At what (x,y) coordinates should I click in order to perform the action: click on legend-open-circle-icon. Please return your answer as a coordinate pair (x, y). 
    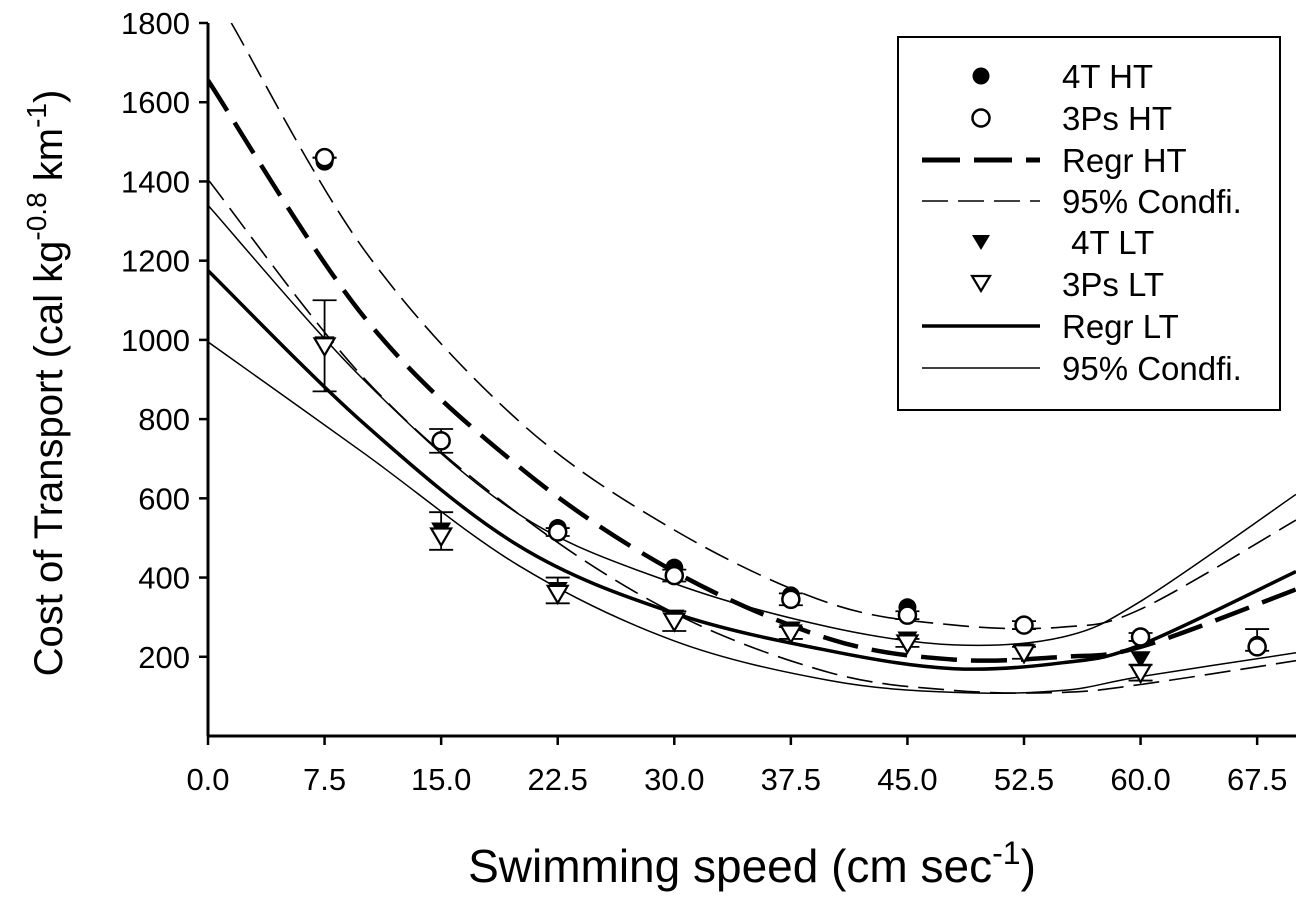
    Looking at the image, I should click on (981, 118).